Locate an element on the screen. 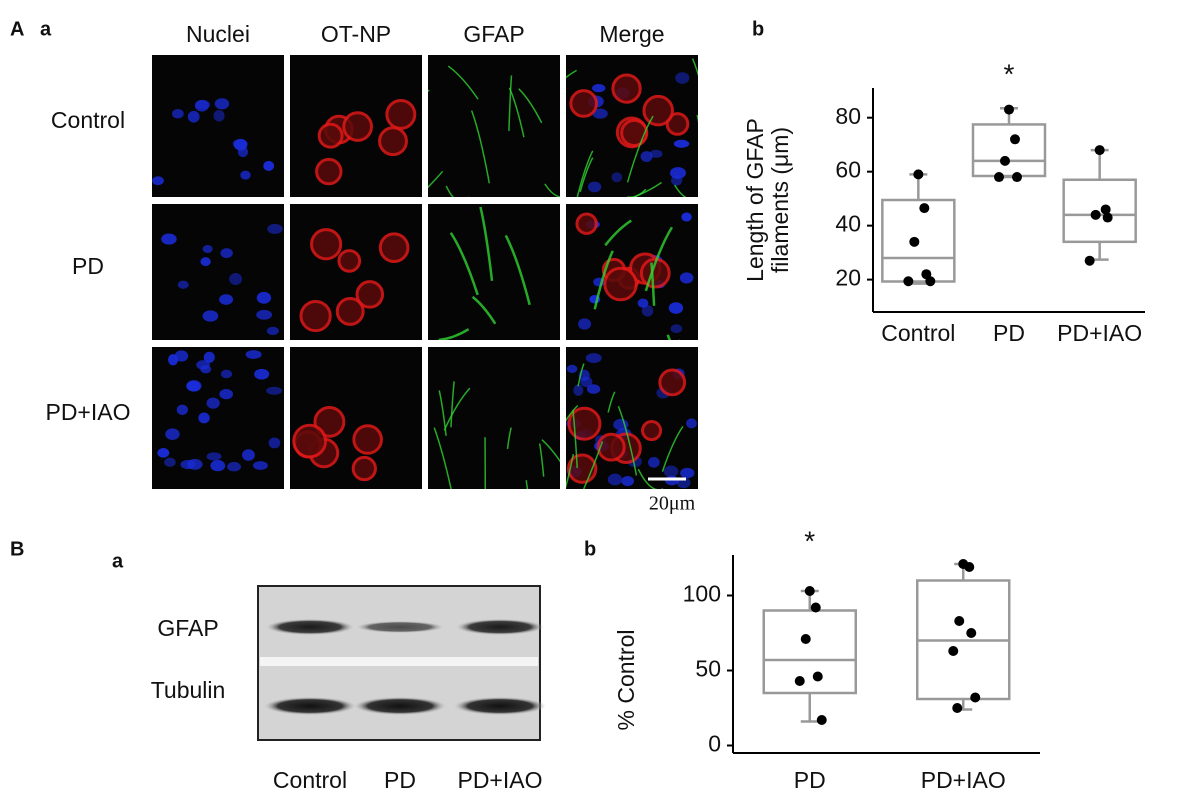 Image resolution: width=1200 pixels, height=808 pixels. y-axis-label: filaments (μm) is located at coordinates (780, 200).